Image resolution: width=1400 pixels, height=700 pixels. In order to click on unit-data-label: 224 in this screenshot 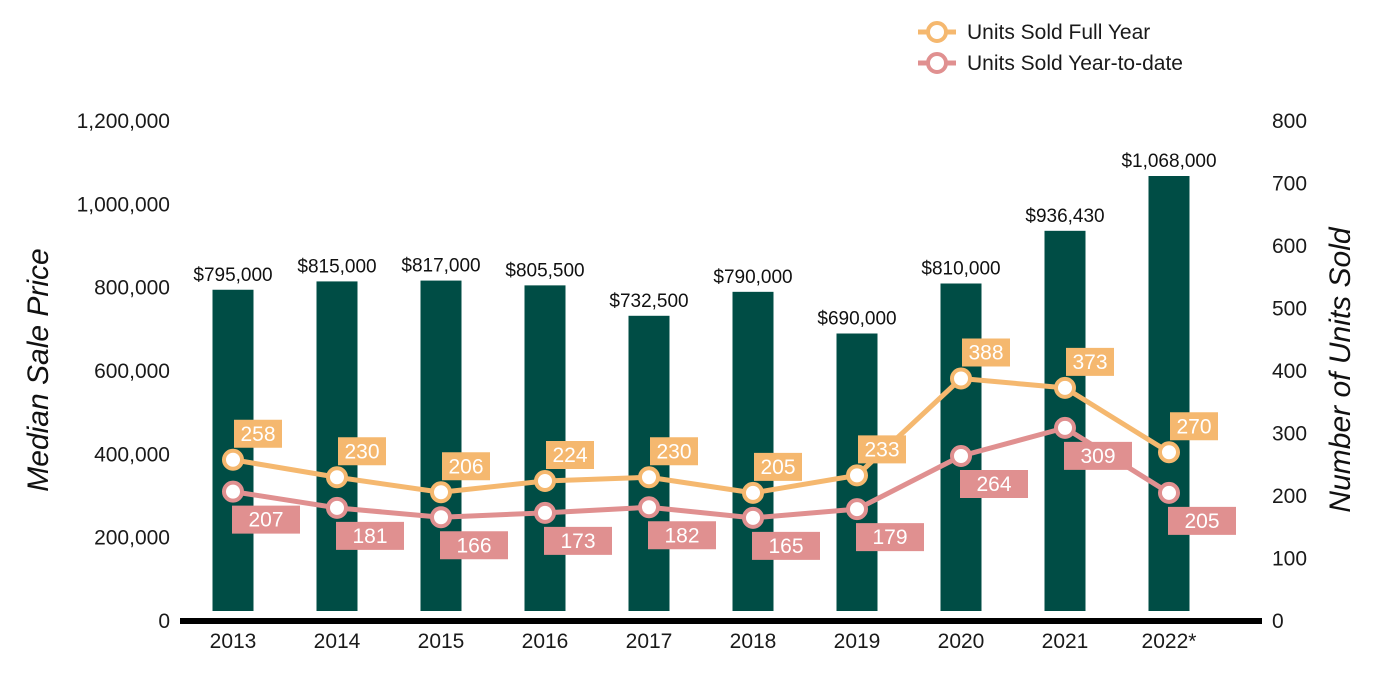, I will do `click(570, 455)`.